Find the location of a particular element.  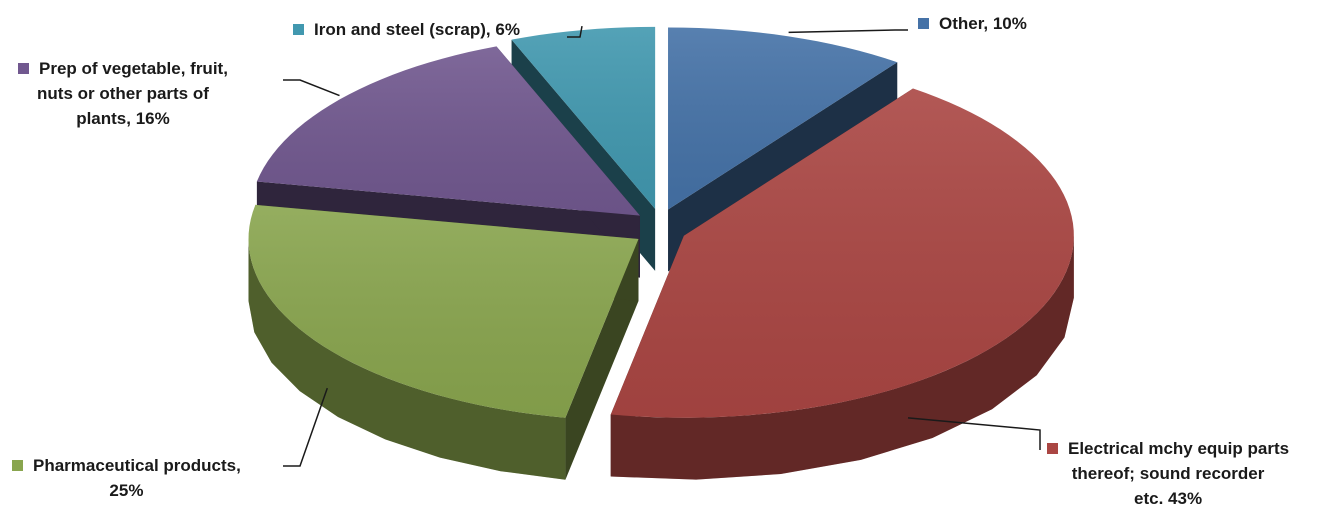

swatch-electrical is located at coordinates (1052, 448).